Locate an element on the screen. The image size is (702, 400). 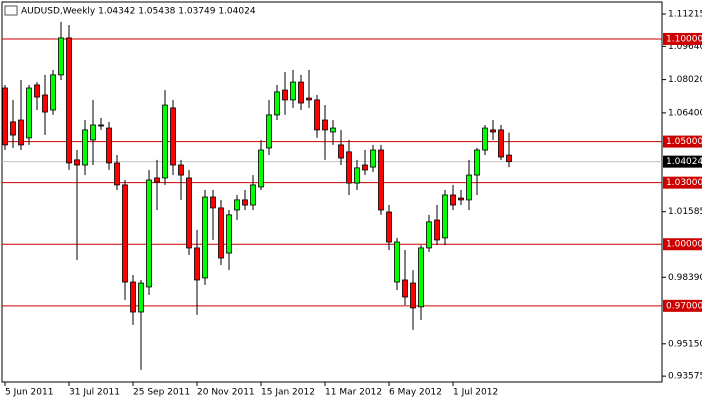
y-tick-label: 0.95150 is located at coordinates (685, 344).